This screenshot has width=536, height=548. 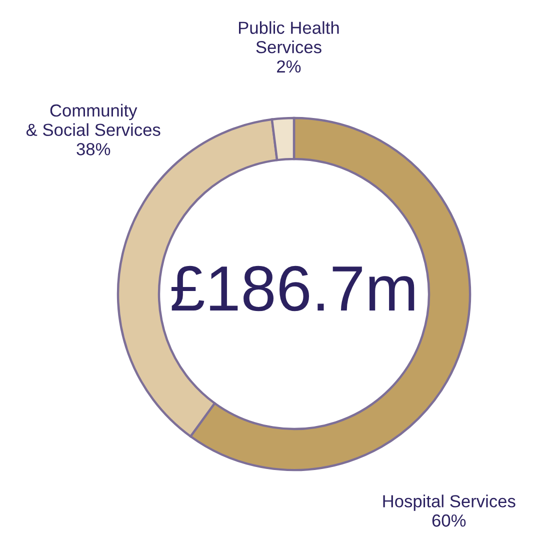 I want to click on data-label: 38%, so click(x=93, y=149).